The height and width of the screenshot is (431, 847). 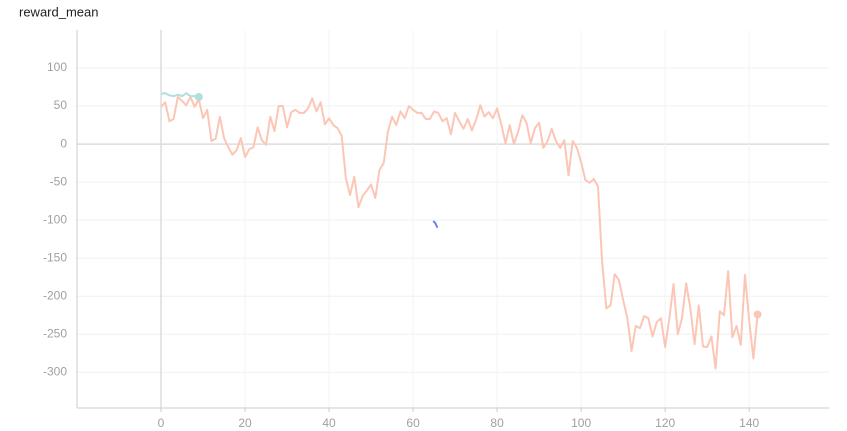 I want to click on x-tick-label: 80, so click(x=497, y=423).